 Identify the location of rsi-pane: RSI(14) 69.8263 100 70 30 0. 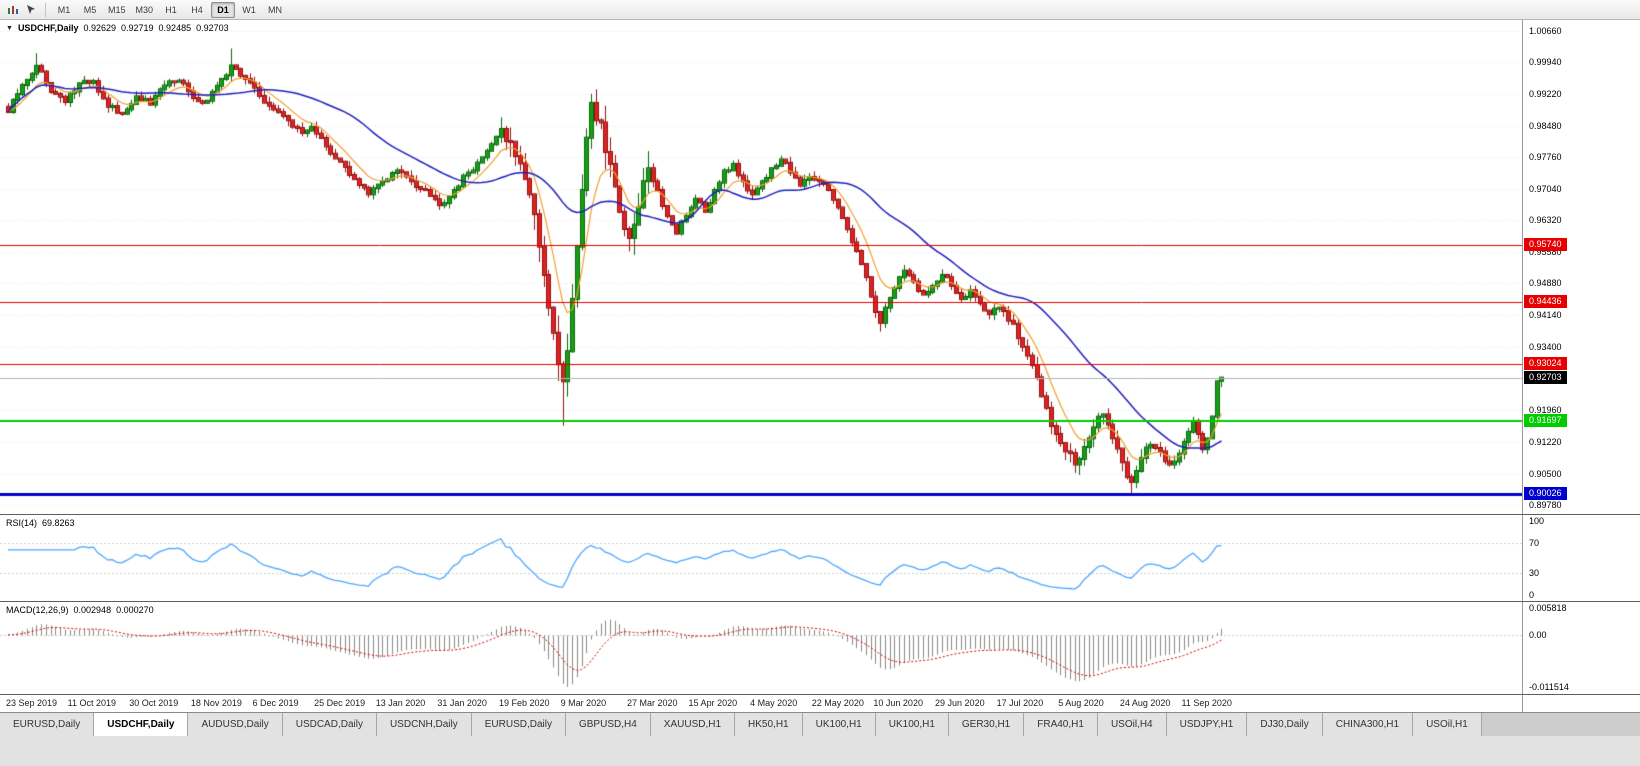
(820, 558).